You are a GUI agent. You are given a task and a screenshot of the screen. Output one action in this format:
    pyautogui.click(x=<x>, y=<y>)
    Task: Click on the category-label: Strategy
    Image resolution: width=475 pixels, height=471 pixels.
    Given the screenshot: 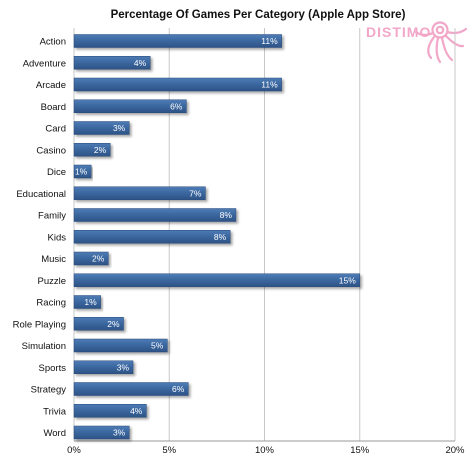 What is the action you would take?
    pyautogui.click(x=49, y=390)
    